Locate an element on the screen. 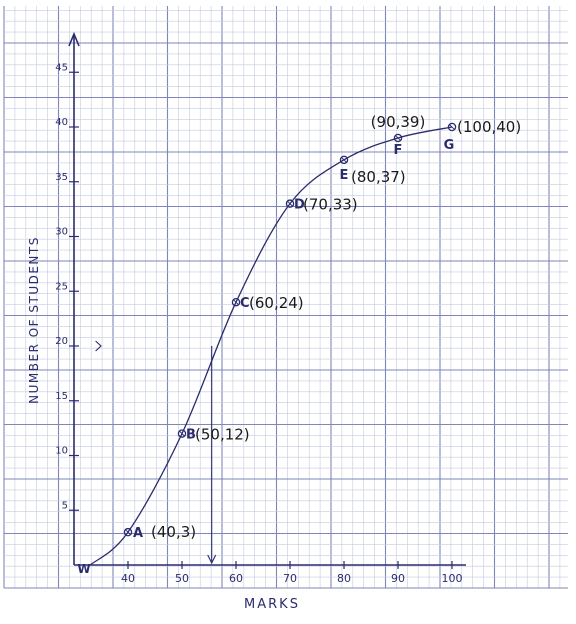 The width and height of the screenshot is (576, 624). y-tick-label: 35 is located at coordinates (61, 177).